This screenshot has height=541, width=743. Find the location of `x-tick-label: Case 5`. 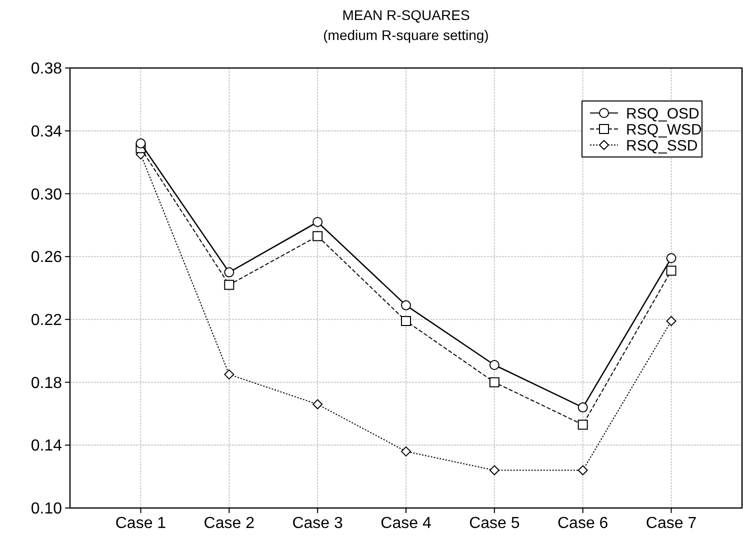

x-tick-label: Case 5 is located at coordinates (494, 523).